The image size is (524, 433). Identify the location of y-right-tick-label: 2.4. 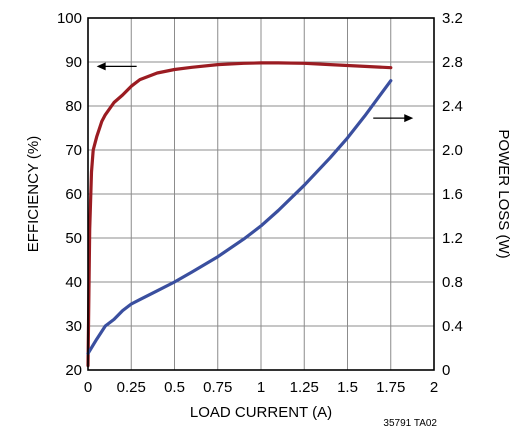
(452, 106).